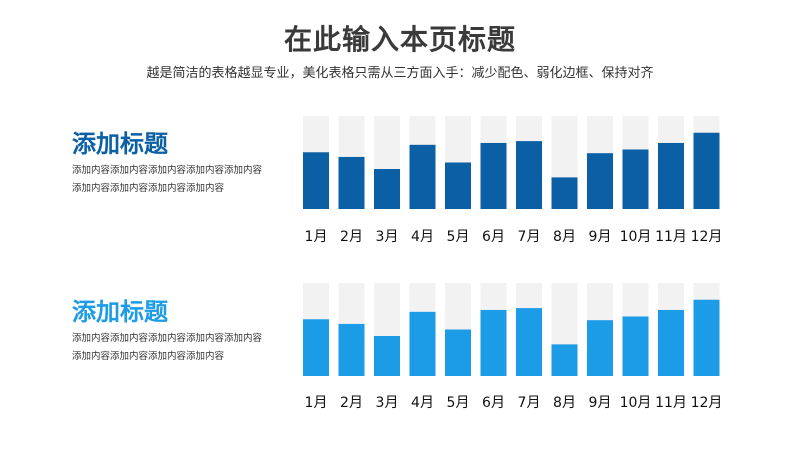 The image size is (800, 450). Describe the element at coordinates (167, 170) in the screenshot. I see `section-desc-1-line1: 添加内容添加内容添加内容添加内容添加内容` at that location.